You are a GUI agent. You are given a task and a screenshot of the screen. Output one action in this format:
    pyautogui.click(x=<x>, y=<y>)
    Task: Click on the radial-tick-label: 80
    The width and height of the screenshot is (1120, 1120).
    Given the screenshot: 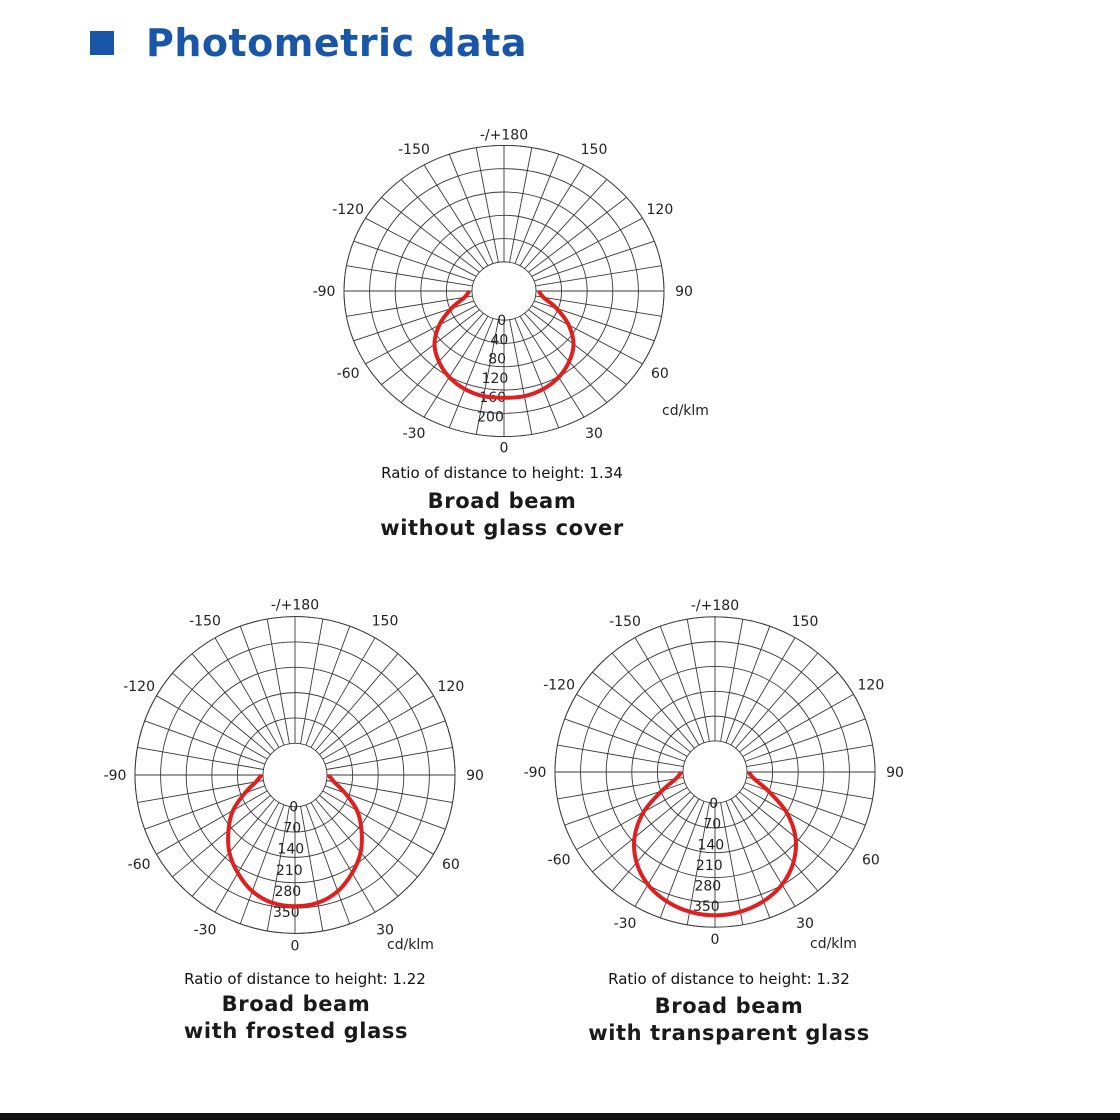 What is the action you would take?
    pyautogui.click(x=497, y=360)
    